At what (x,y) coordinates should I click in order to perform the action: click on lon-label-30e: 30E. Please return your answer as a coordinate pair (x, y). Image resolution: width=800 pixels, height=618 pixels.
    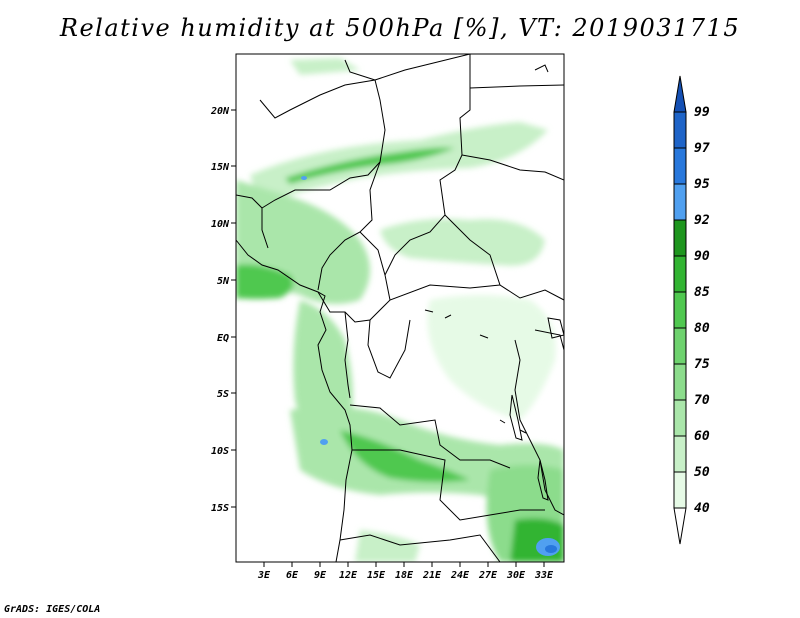
    Looking at the image, I should click on (516, 575).